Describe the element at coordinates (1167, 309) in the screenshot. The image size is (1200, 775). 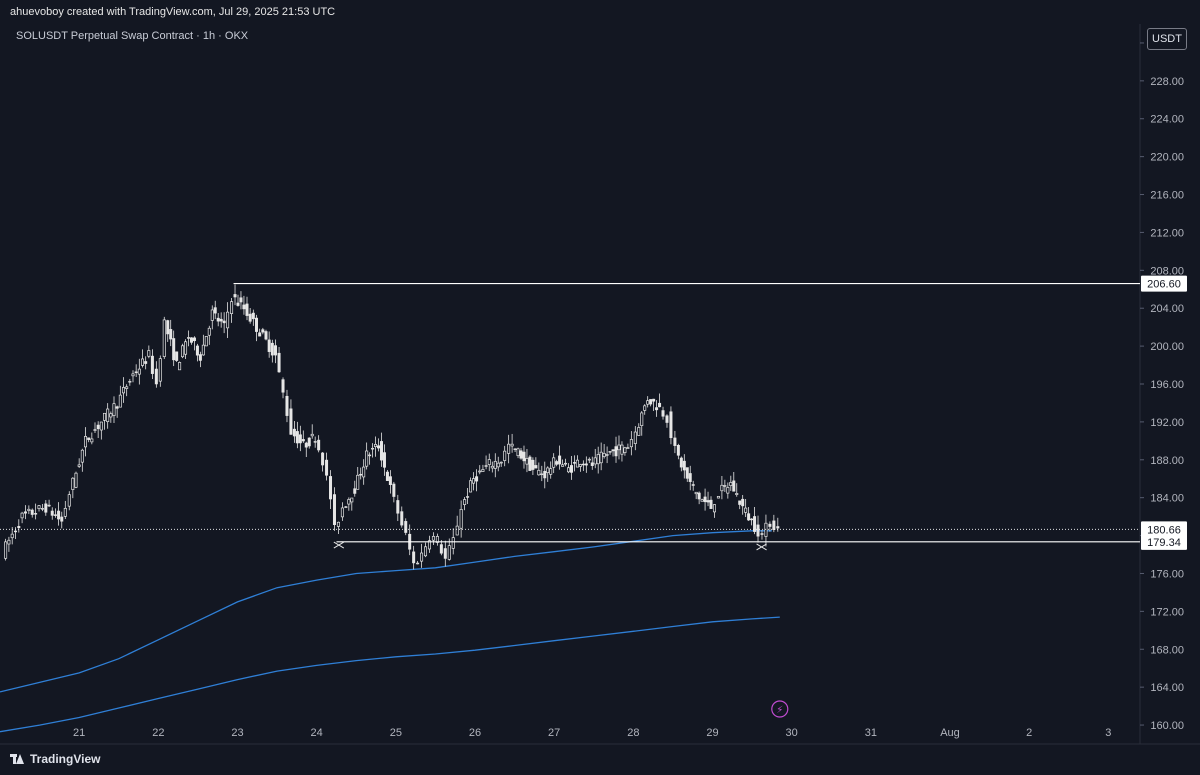
I see `y-tick-label: 204.00` at that location.